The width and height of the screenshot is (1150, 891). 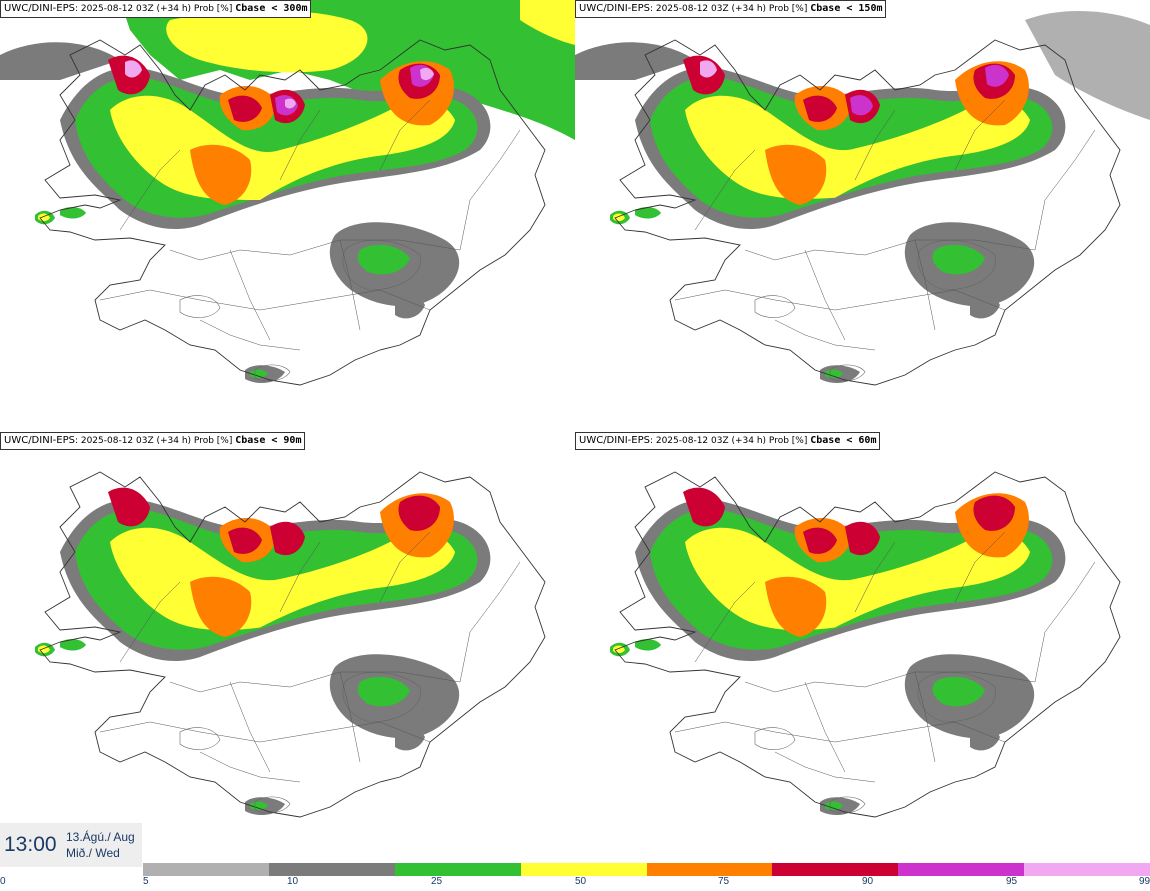 What do you see at coordinates (268, 440) in the screenshot?
I see `threshold-label: Cbase < 90m` at bounding box center [268, 440].